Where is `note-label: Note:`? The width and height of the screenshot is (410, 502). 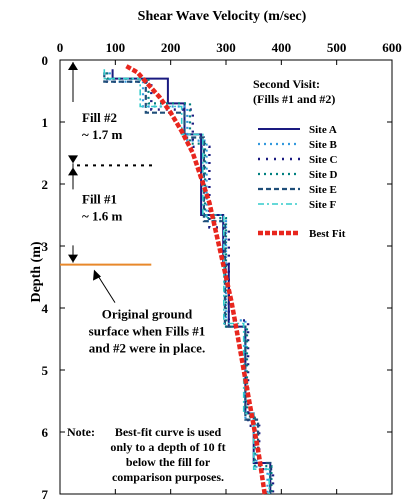
note-label: Note: is located at coordinates (81, 432).